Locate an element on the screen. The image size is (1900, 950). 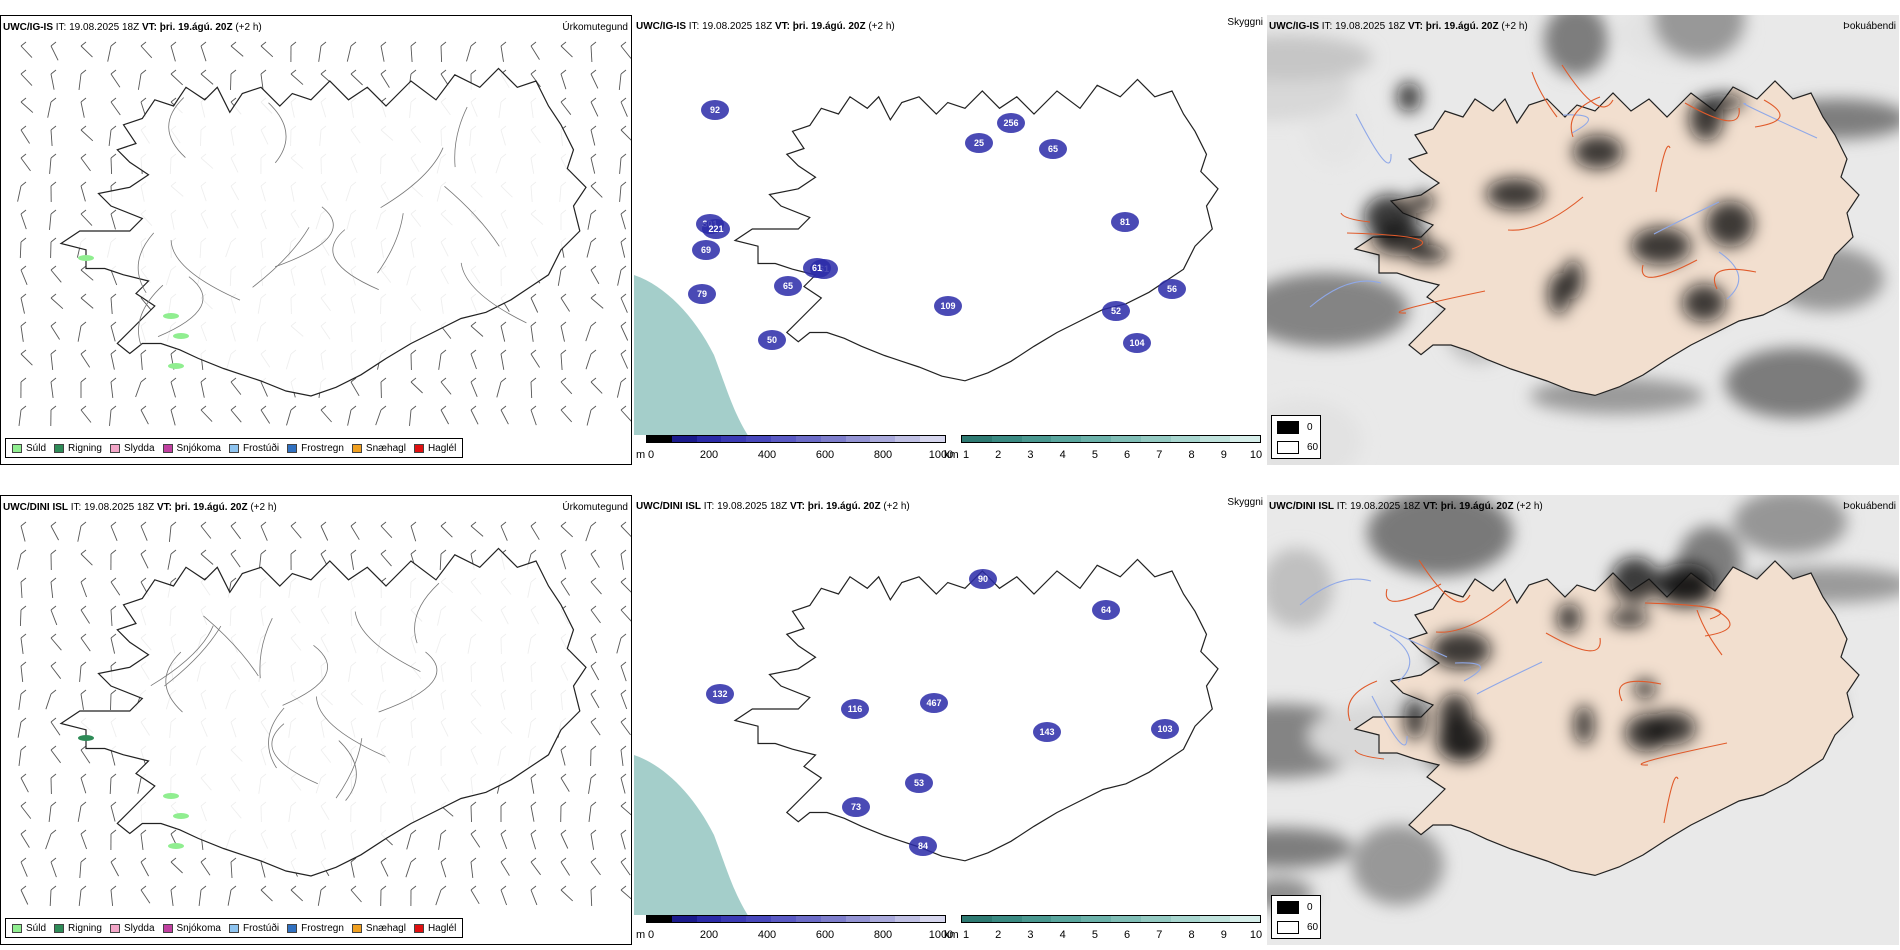
colorbar-tick: 8 is located at coordinates (1191, 935).